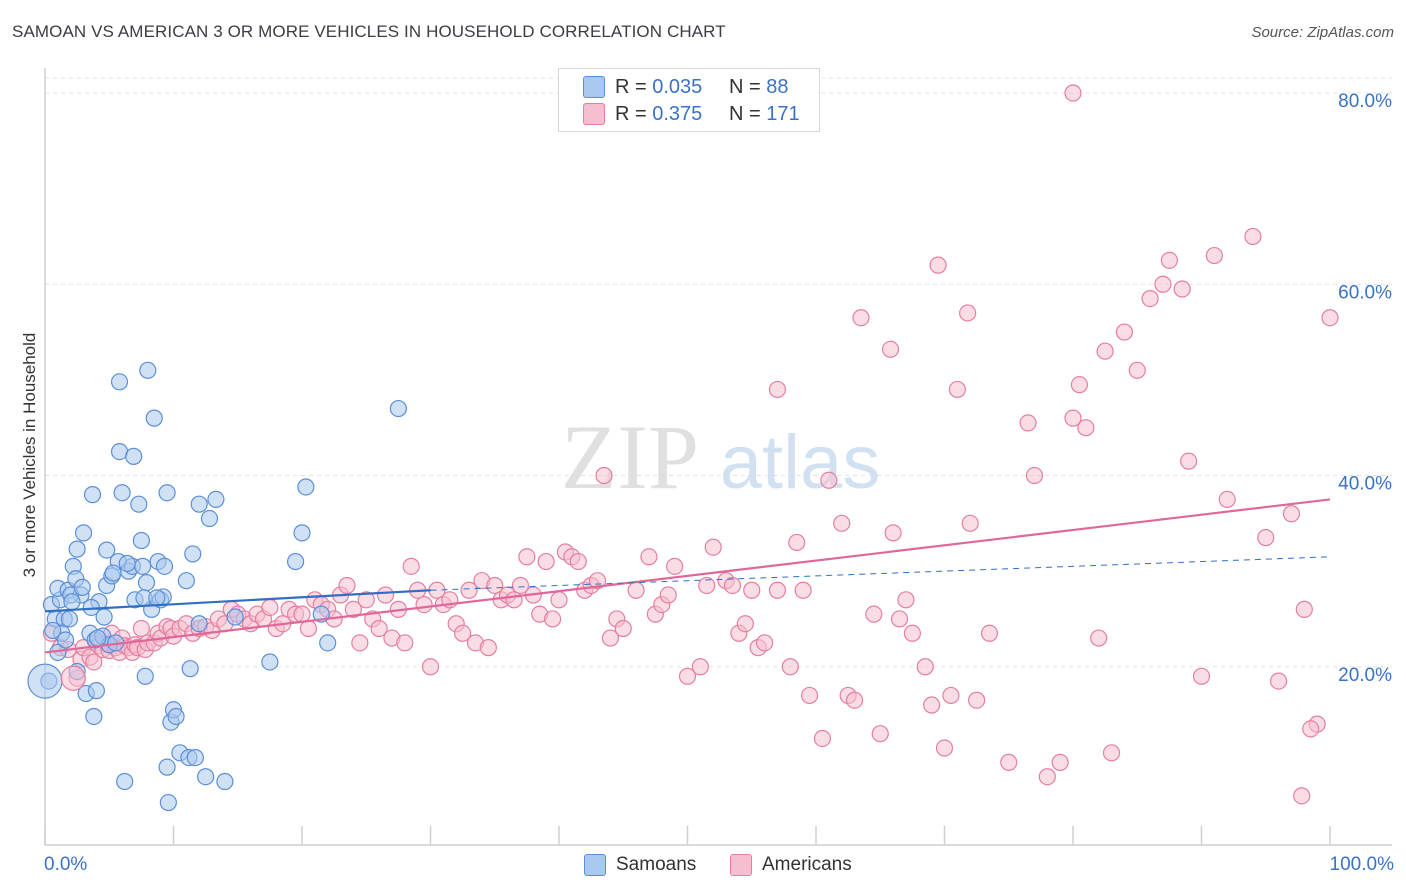  Describe the element at coordinates (656, 864) in the screenshot. I see `legend-label-samoans: Samoans` at that location.